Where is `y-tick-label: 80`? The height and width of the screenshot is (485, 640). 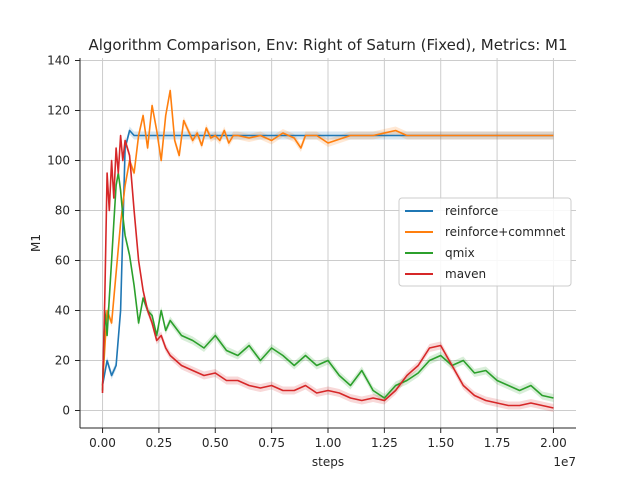 y-tick-label: 80 is located at coordinates (62, 211).